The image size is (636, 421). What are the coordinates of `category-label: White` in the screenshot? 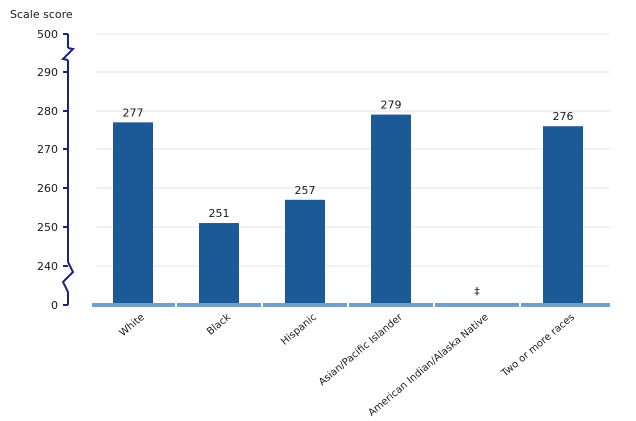 It's located at (132, 325).